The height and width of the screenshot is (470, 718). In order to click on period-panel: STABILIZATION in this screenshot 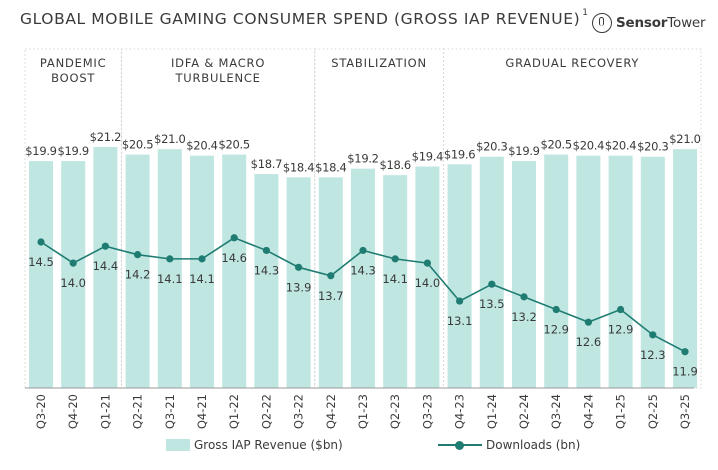, I will do `click(379, 218)`.